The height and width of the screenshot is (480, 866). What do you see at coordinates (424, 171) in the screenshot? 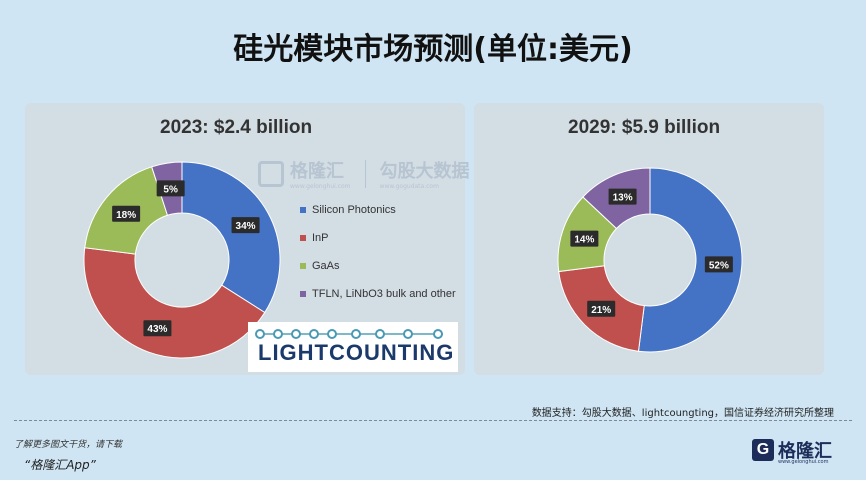
I see `watermark-gogudata-text: 勾股大数据` at bounding box center [424, 171].